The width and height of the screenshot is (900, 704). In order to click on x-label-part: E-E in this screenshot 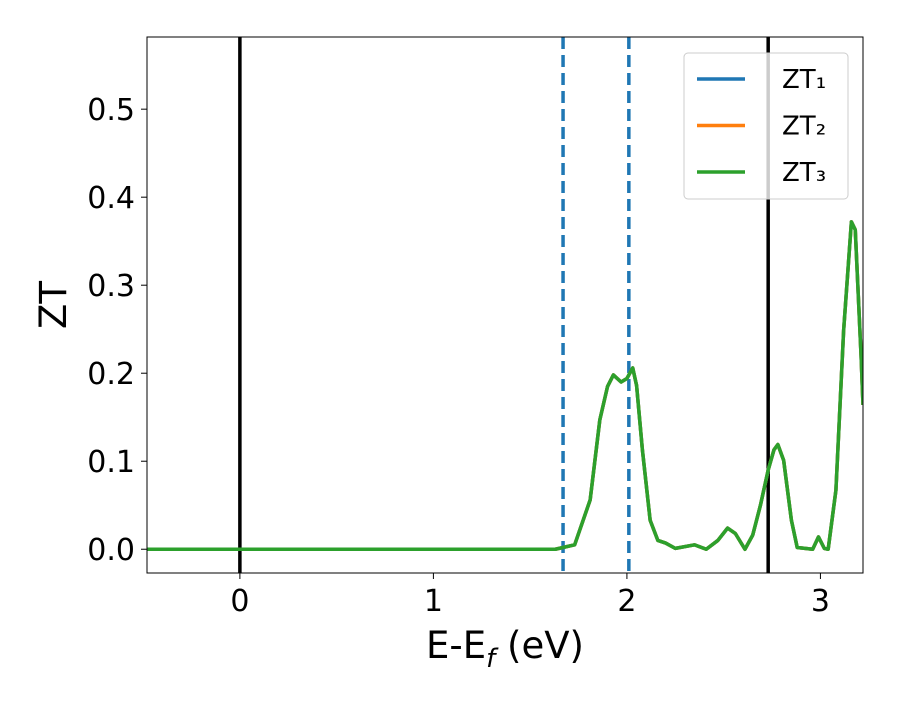, I will do `click(456, 645)`.